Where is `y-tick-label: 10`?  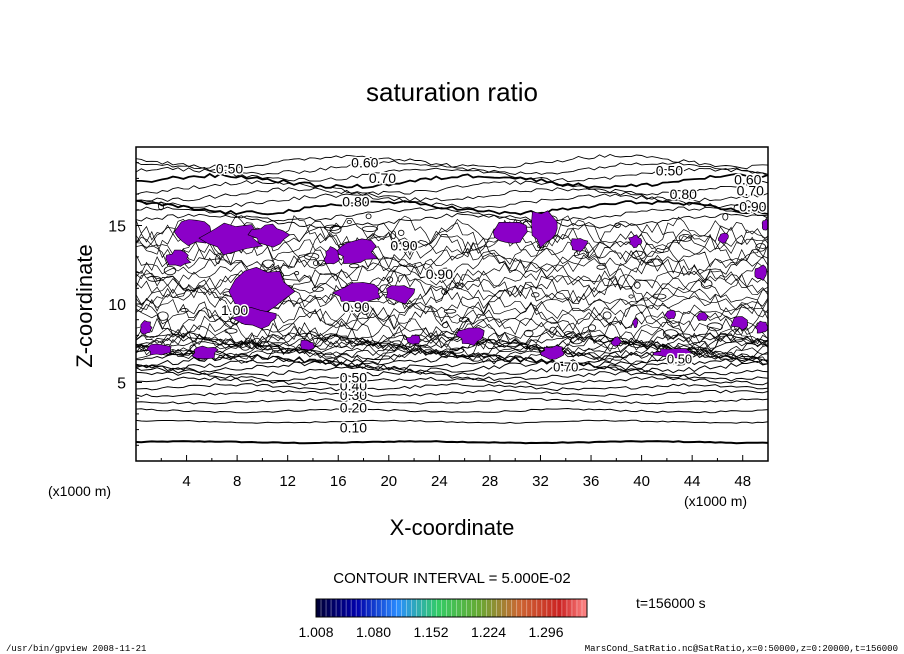
y-tick-label: 10 is located at coordinates (117, 305).